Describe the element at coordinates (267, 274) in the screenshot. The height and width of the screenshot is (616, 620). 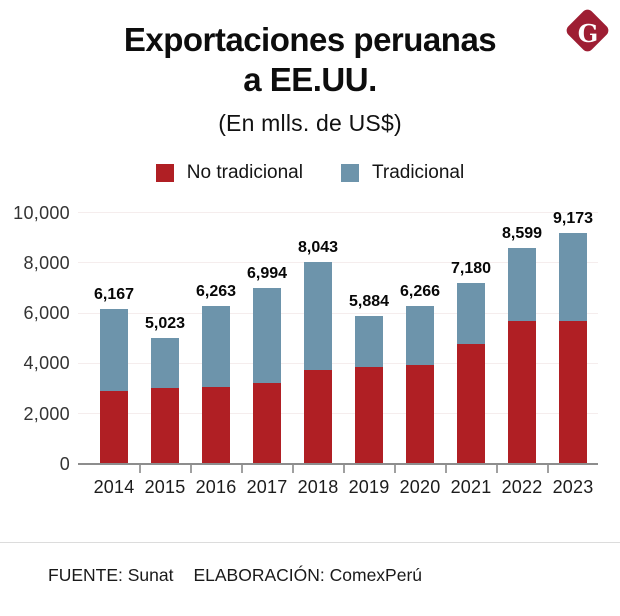
I see `bar-total-label: 6,994` at that location.